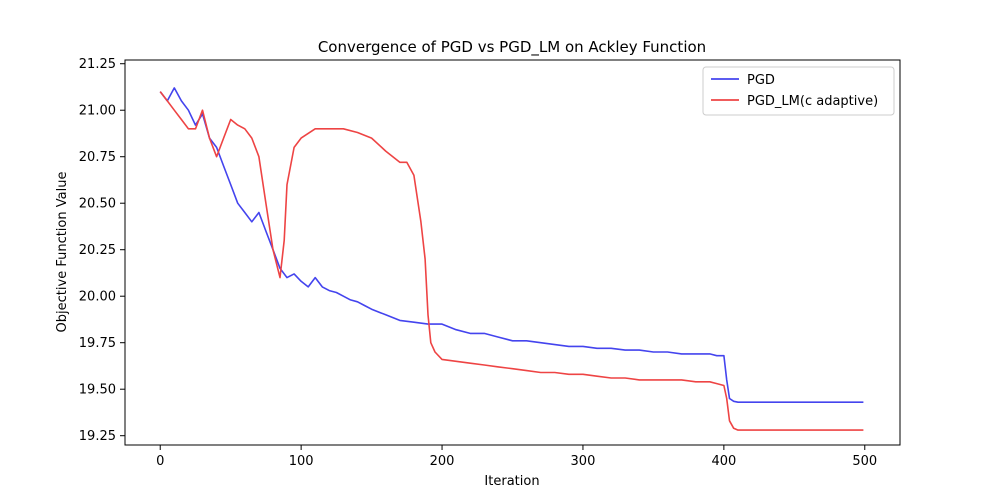 The width and height of the screenshot is (1000, 500). I want to click on y-tick-label: 20.25, so click(97, 250).